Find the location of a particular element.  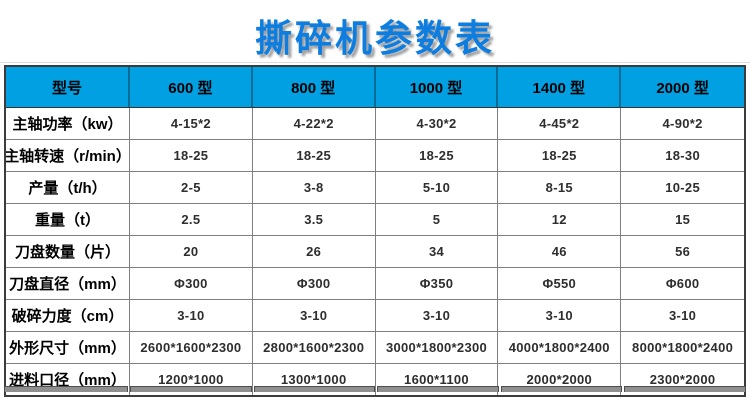

value-cell: 20 is located at coordinates (191, 251).